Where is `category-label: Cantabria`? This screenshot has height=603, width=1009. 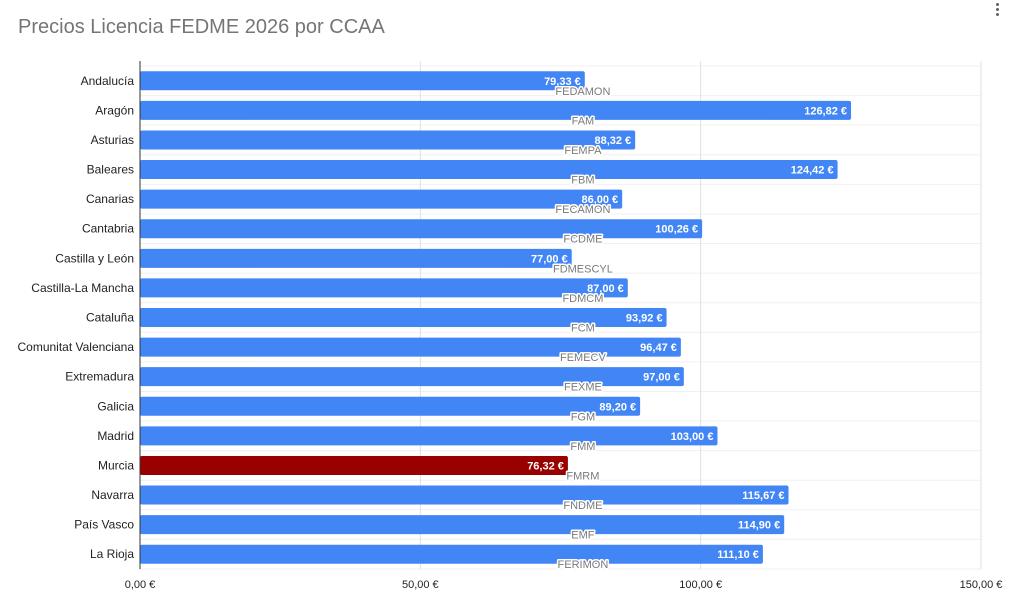 category-label: Cantabria is located at coordinates (108, 229).